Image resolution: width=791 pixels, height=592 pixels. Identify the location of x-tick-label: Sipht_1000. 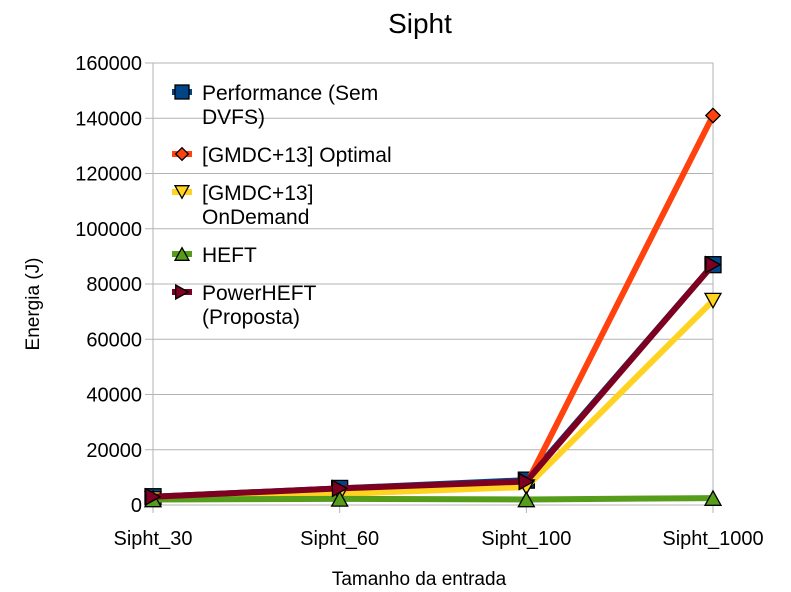
(712, 539).